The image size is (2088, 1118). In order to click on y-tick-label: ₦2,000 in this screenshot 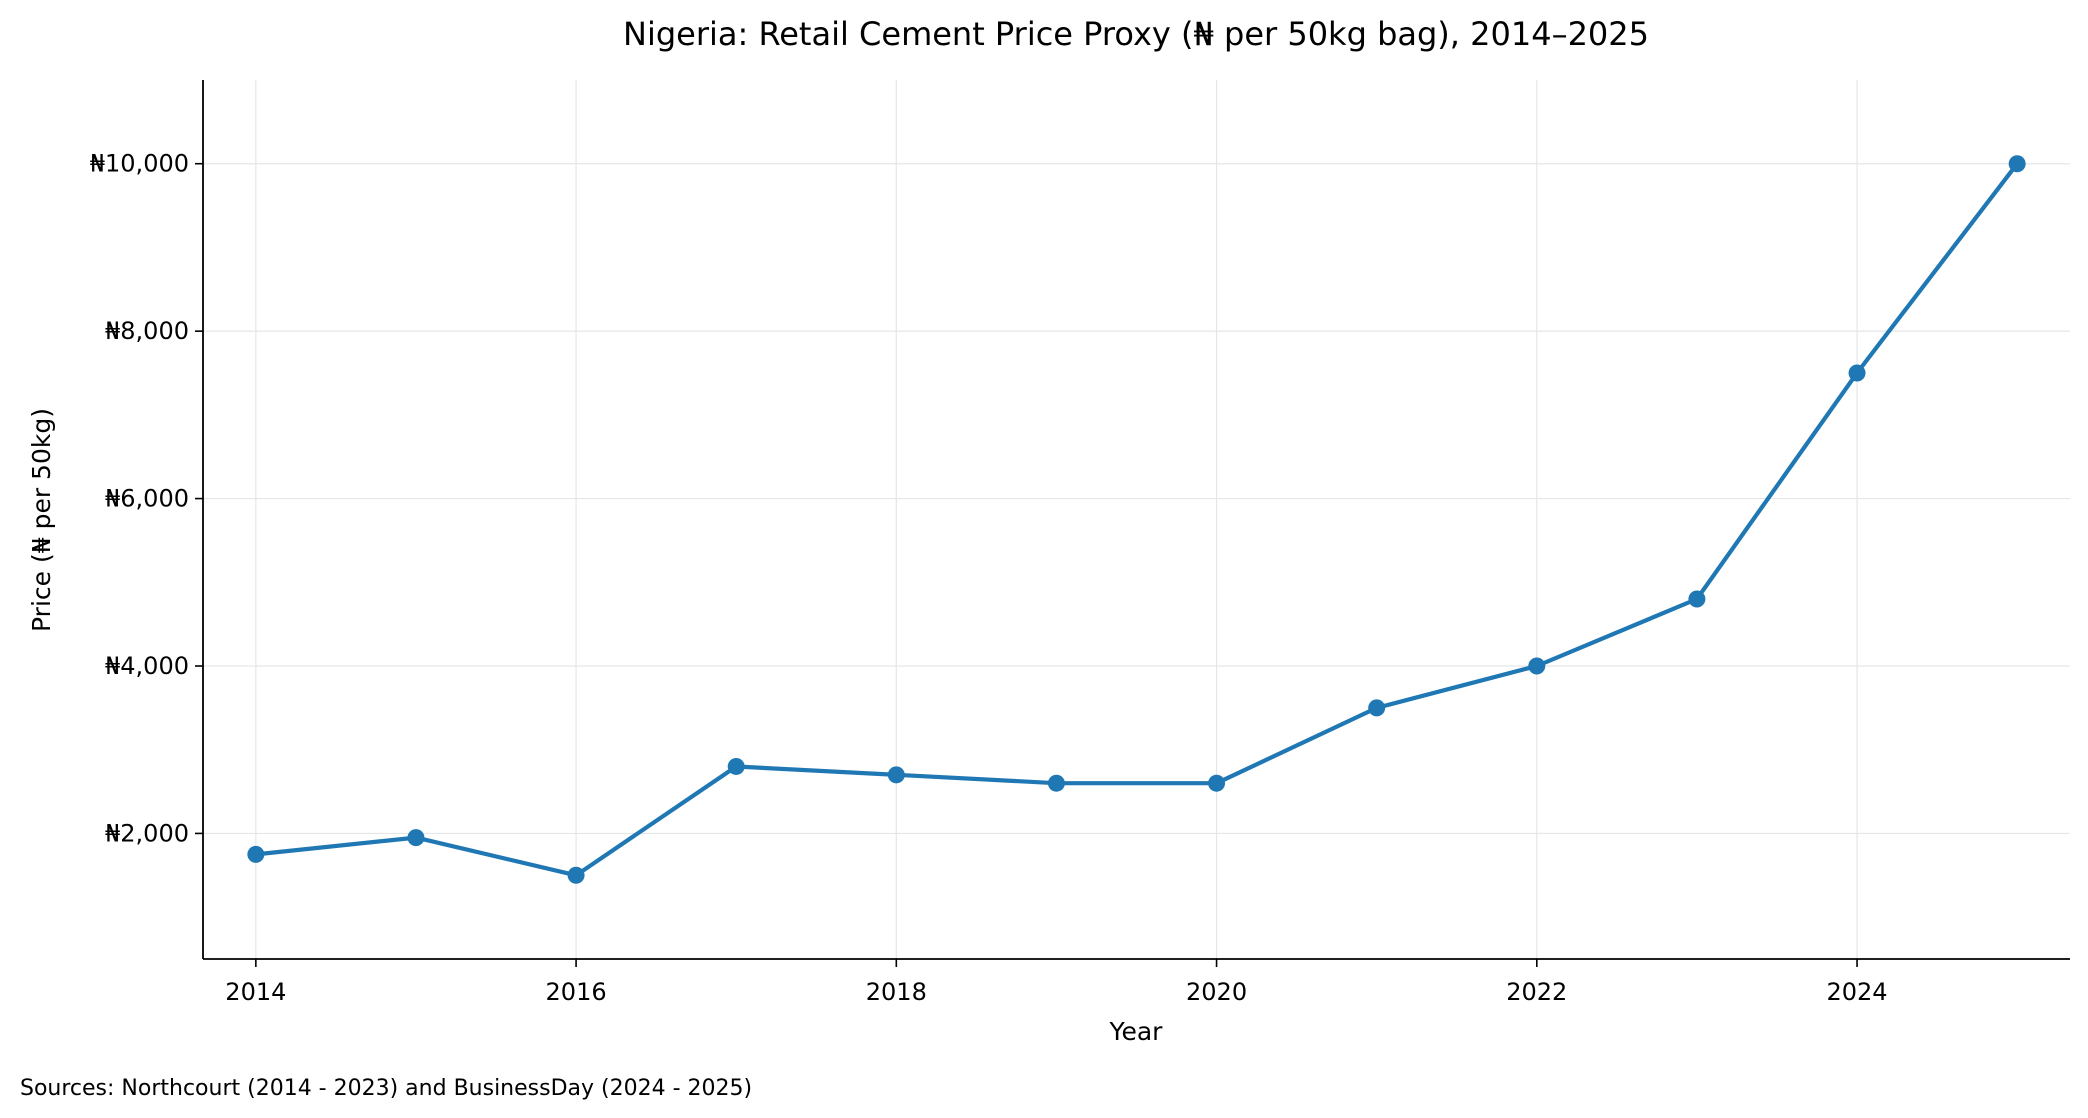, I will do `click(147, 833)`.